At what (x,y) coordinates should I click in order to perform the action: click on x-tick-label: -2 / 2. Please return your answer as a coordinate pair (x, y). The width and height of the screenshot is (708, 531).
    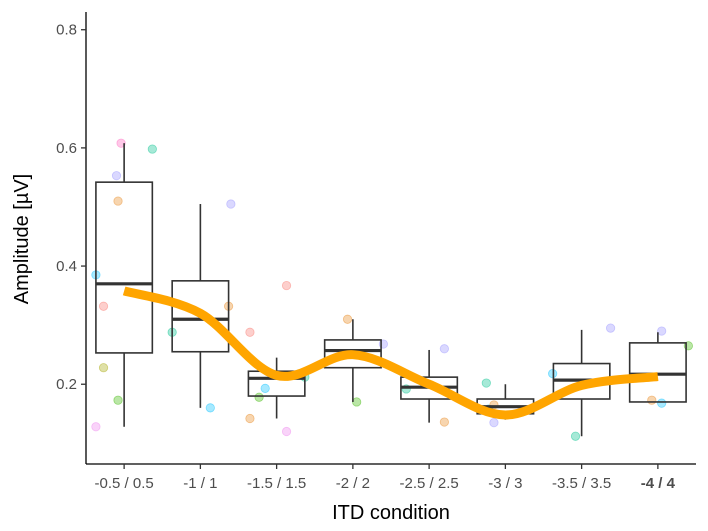
    Looking at the image, I should click on (353, 483).